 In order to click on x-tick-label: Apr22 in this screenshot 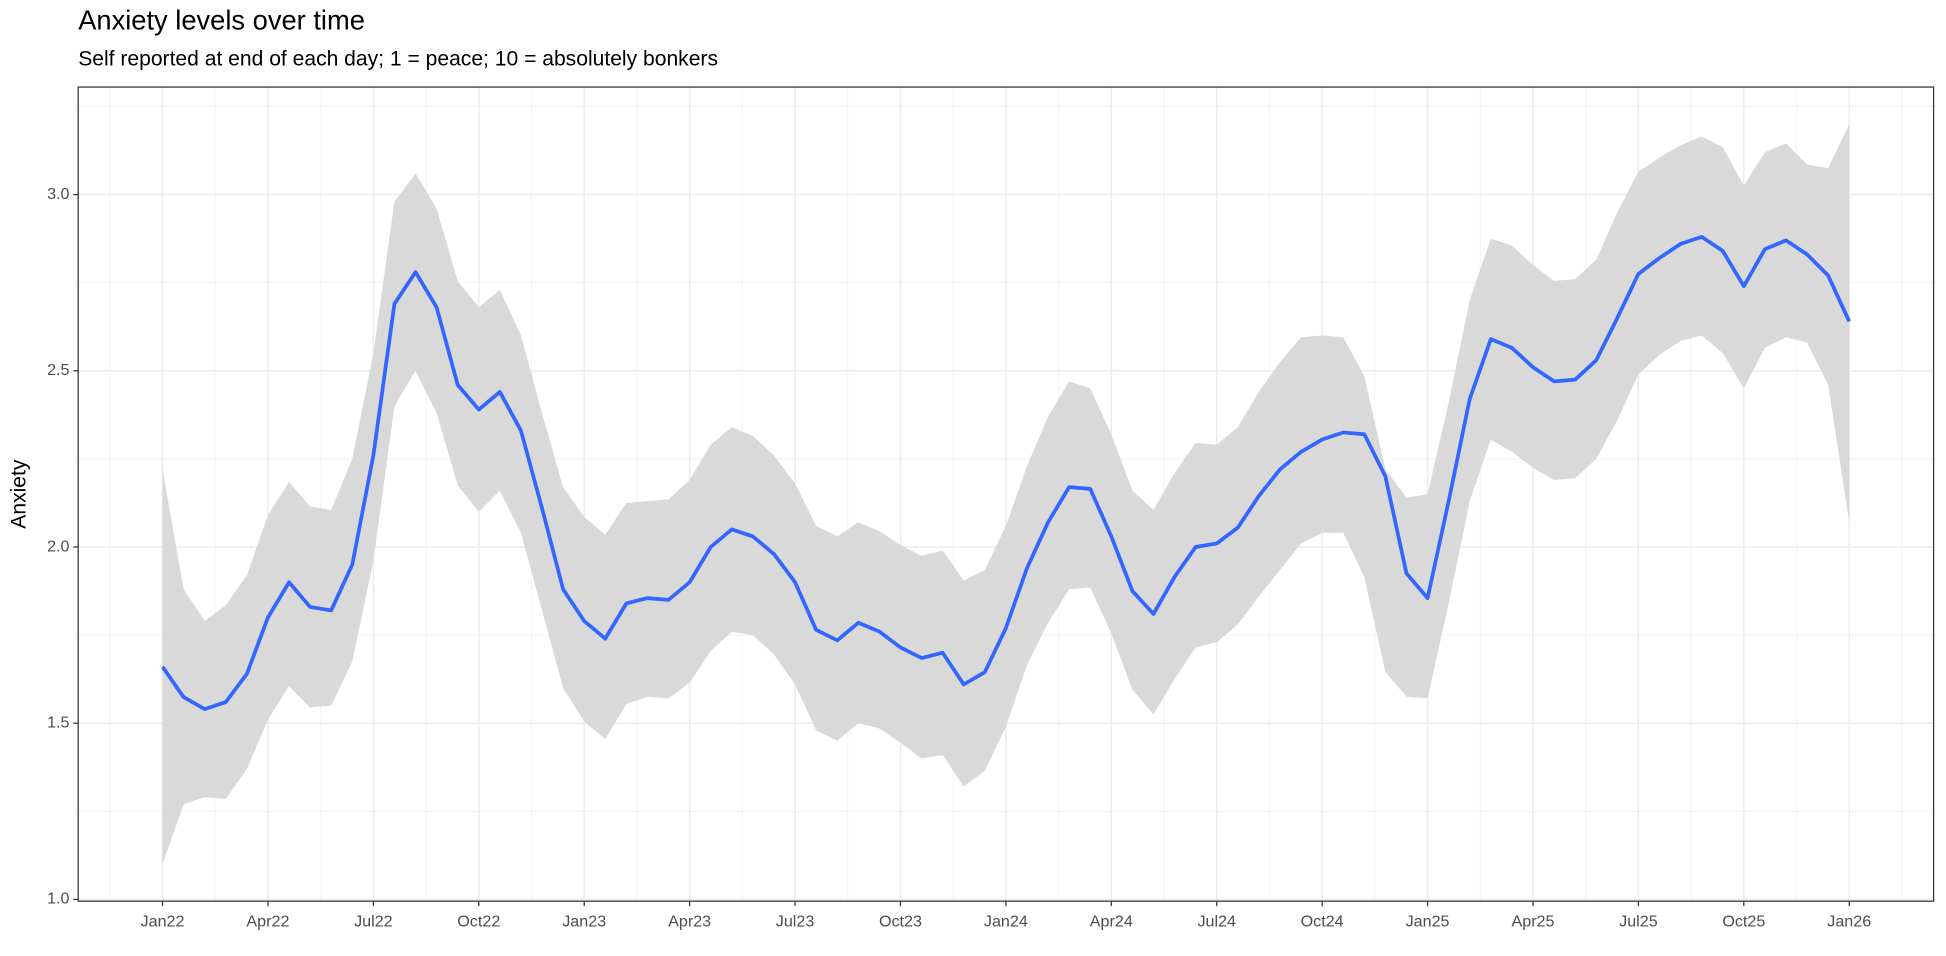, I will do `click(267, 922)`.